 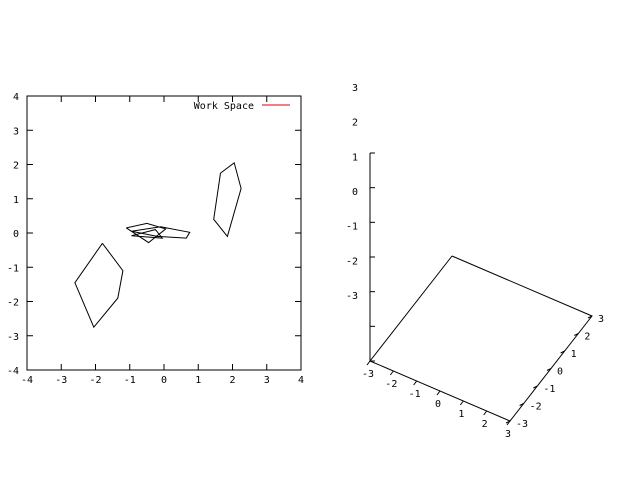 I want to click on z-tick-label: -2, so click(x=352, y=261).